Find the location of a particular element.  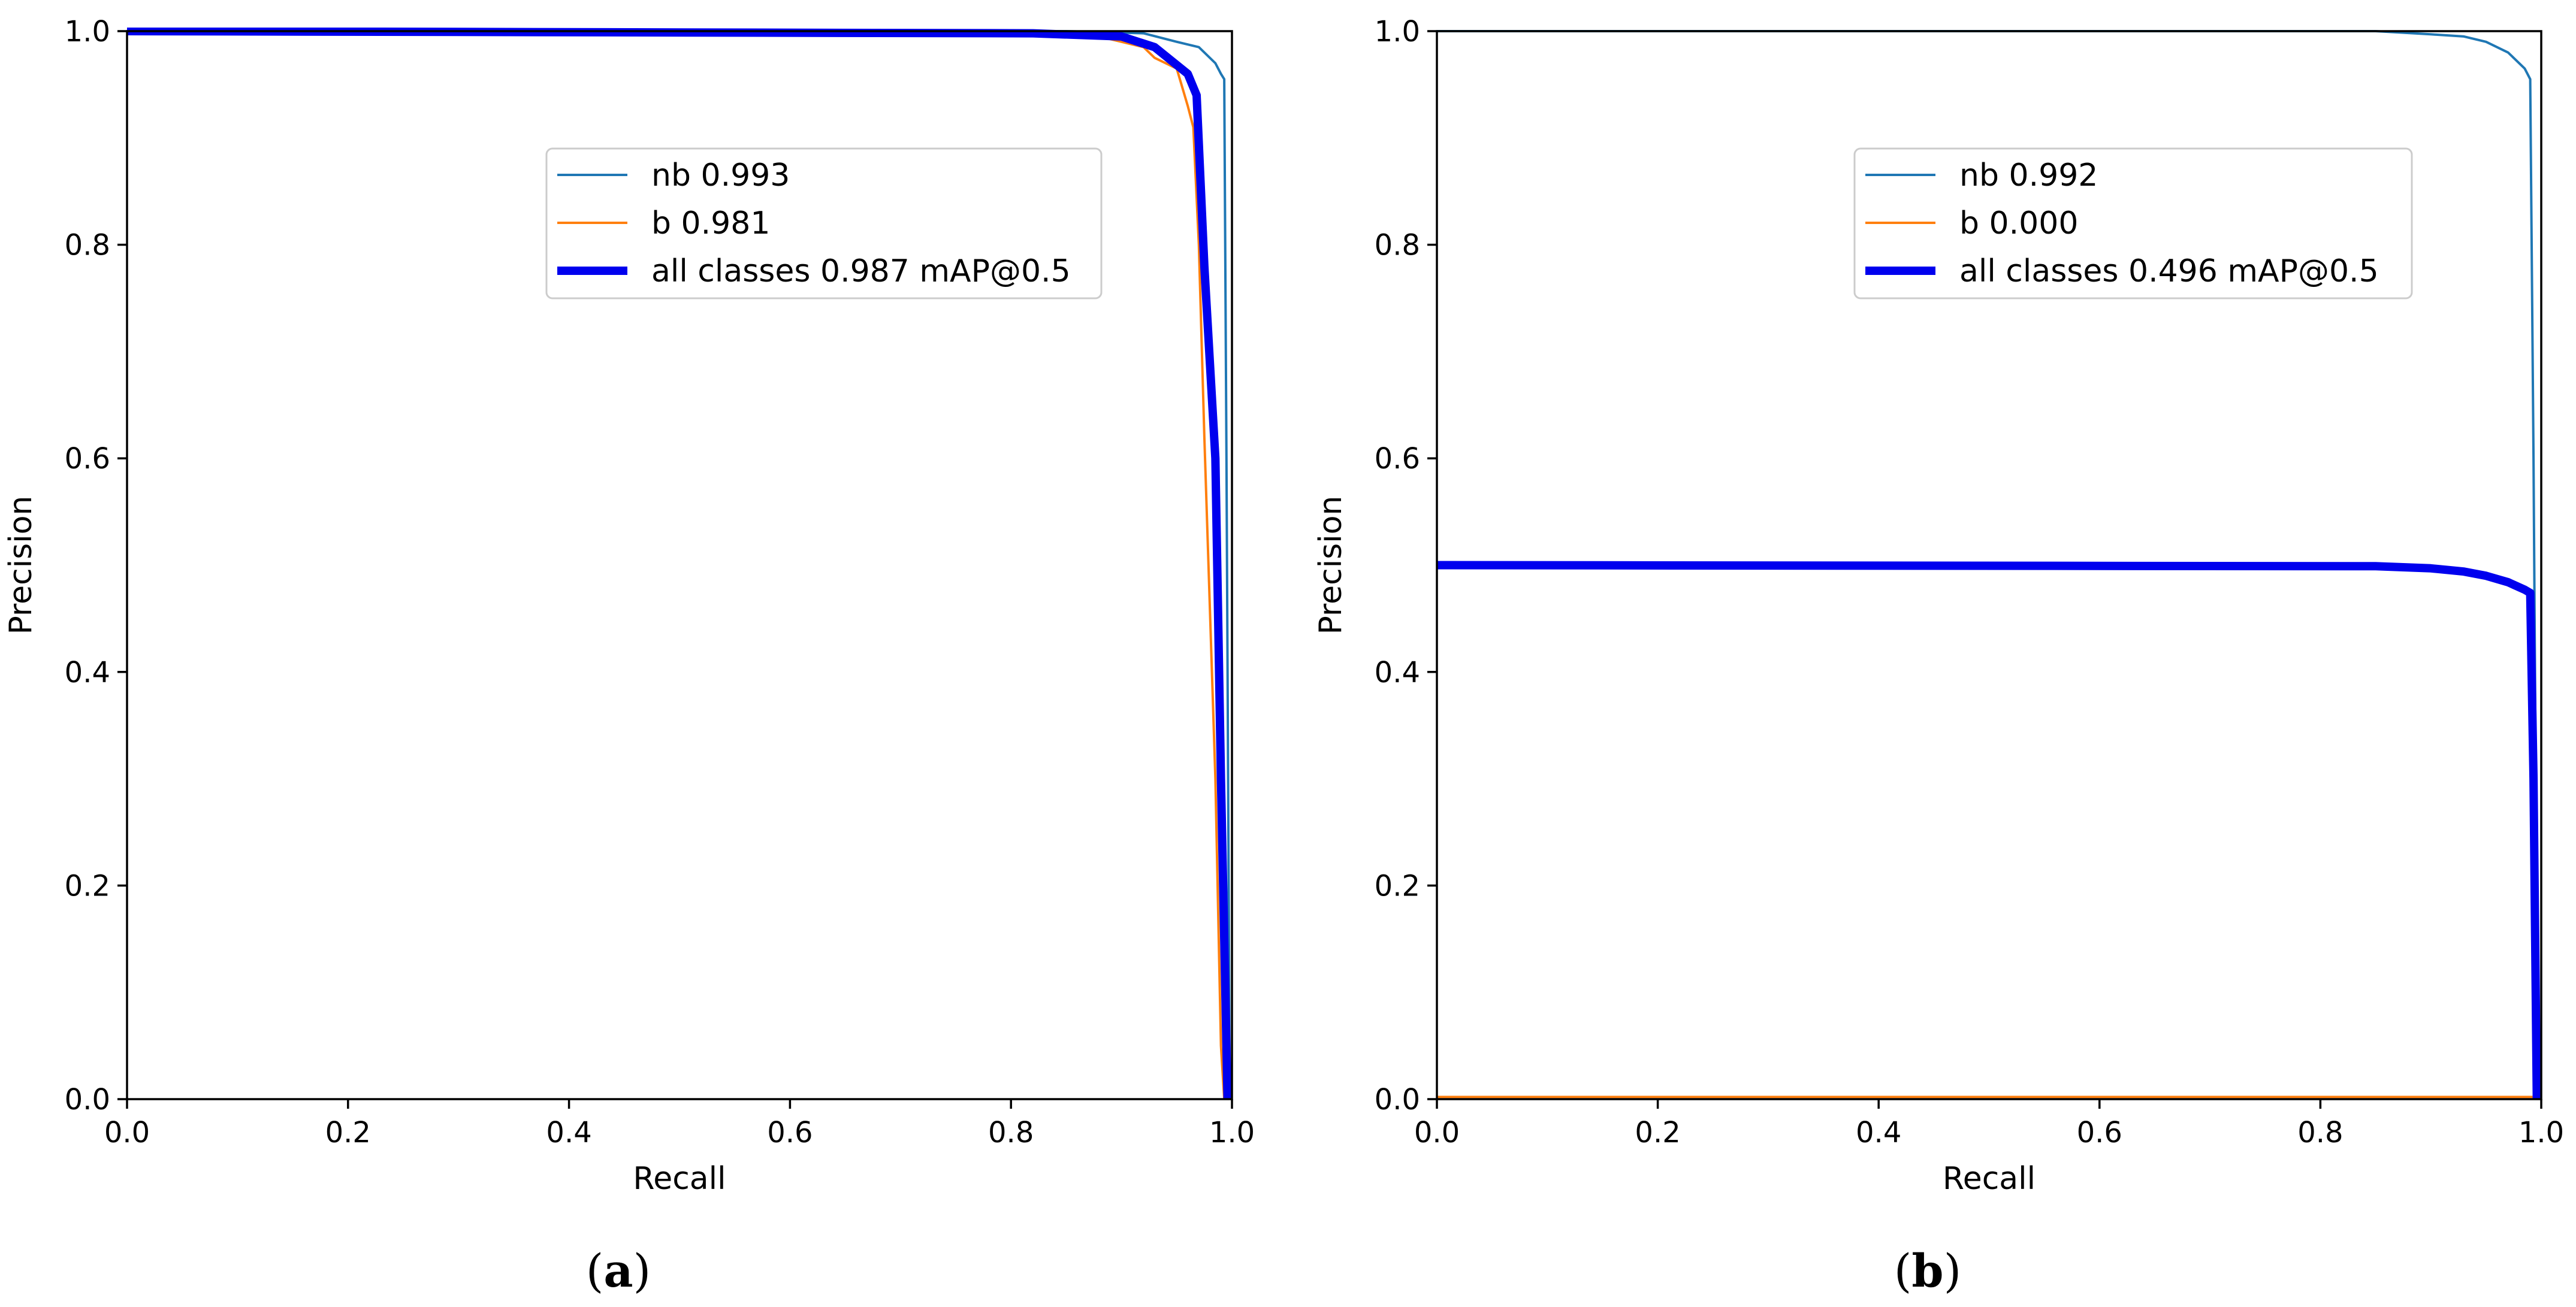

legend-label: all classes 0.496 mAP@0.5 is located at coordinates (2169, 271).